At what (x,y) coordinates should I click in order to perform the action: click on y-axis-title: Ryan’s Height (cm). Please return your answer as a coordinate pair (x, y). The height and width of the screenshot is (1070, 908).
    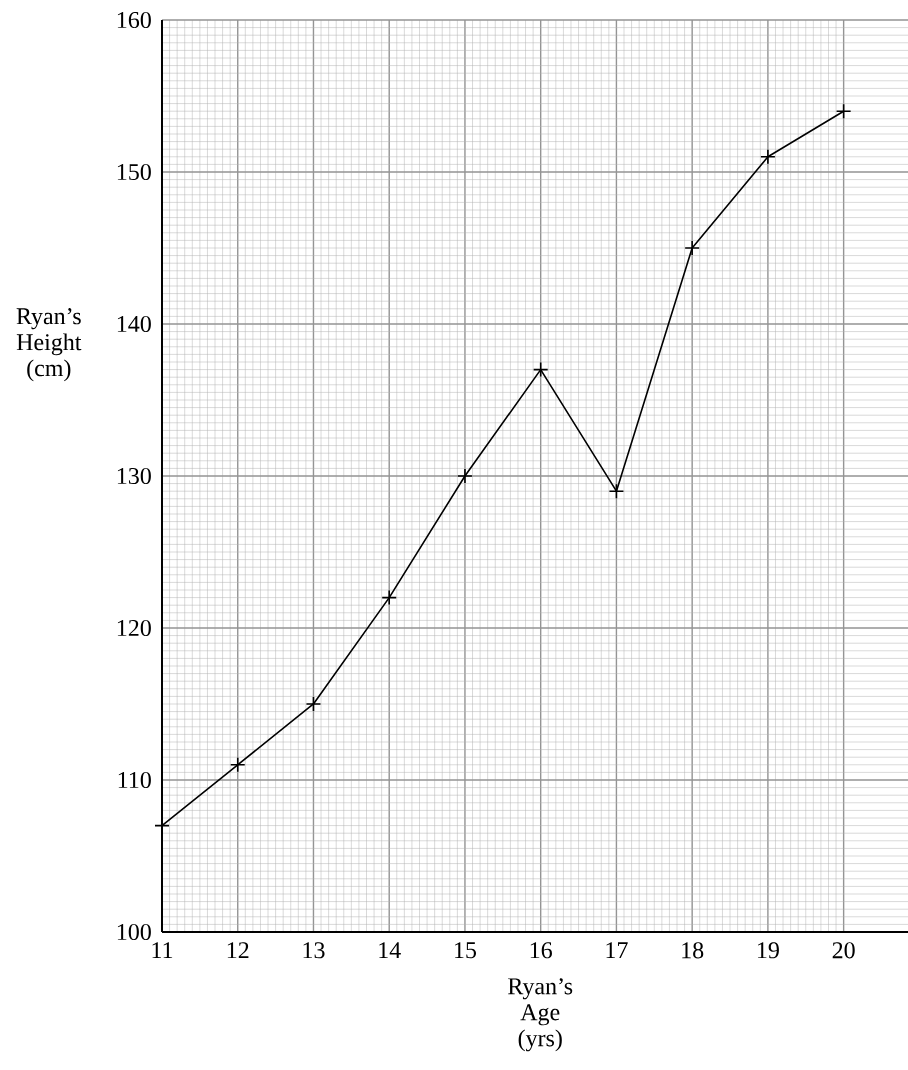
    Looking at the image, I should click on (49, 345).